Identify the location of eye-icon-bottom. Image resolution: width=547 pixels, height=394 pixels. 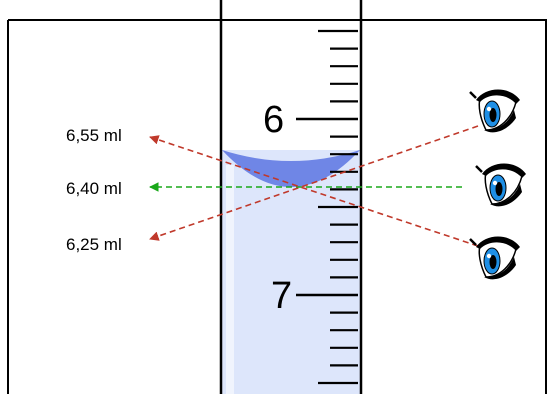
(495, 258).